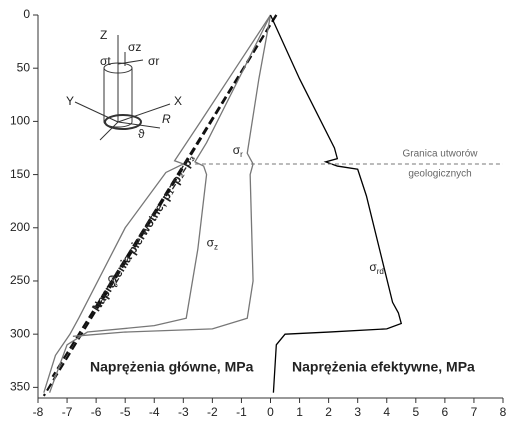  Describe the element at coordinates (241, 412) in the screenshot. I see `x-tick-label: -1` at that location.